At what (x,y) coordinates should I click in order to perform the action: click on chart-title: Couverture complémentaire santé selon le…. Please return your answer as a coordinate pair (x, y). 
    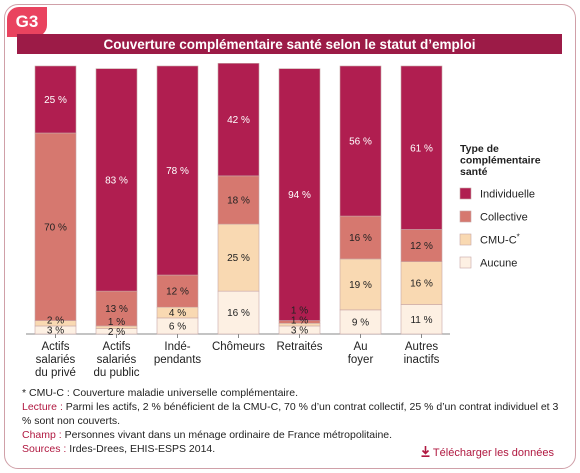
    Looking at the image, I should click on (289, 44).